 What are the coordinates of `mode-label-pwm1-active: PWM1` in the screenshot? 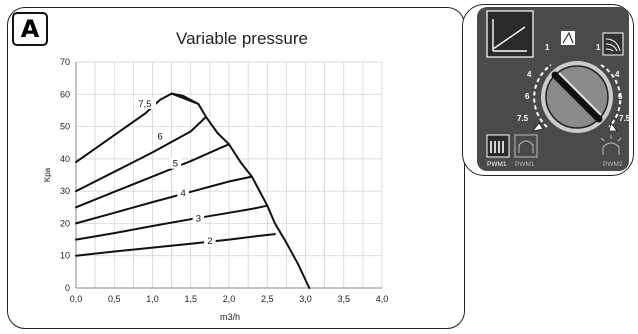 It's located at (497, 164).